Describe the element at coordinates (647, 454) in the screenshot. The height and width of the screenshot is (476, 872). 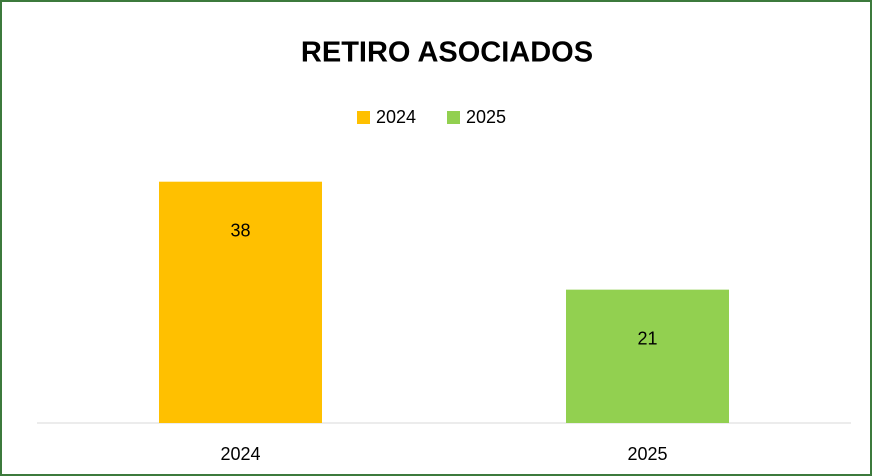
I see `x-tick-label: 2025` at that location.